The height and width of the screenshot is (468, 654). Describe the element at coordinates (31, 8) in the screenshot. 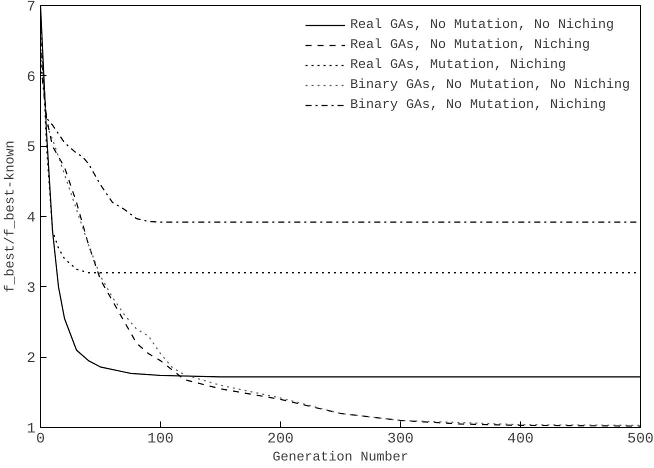

I see `y-tick-label: 7` at that location.